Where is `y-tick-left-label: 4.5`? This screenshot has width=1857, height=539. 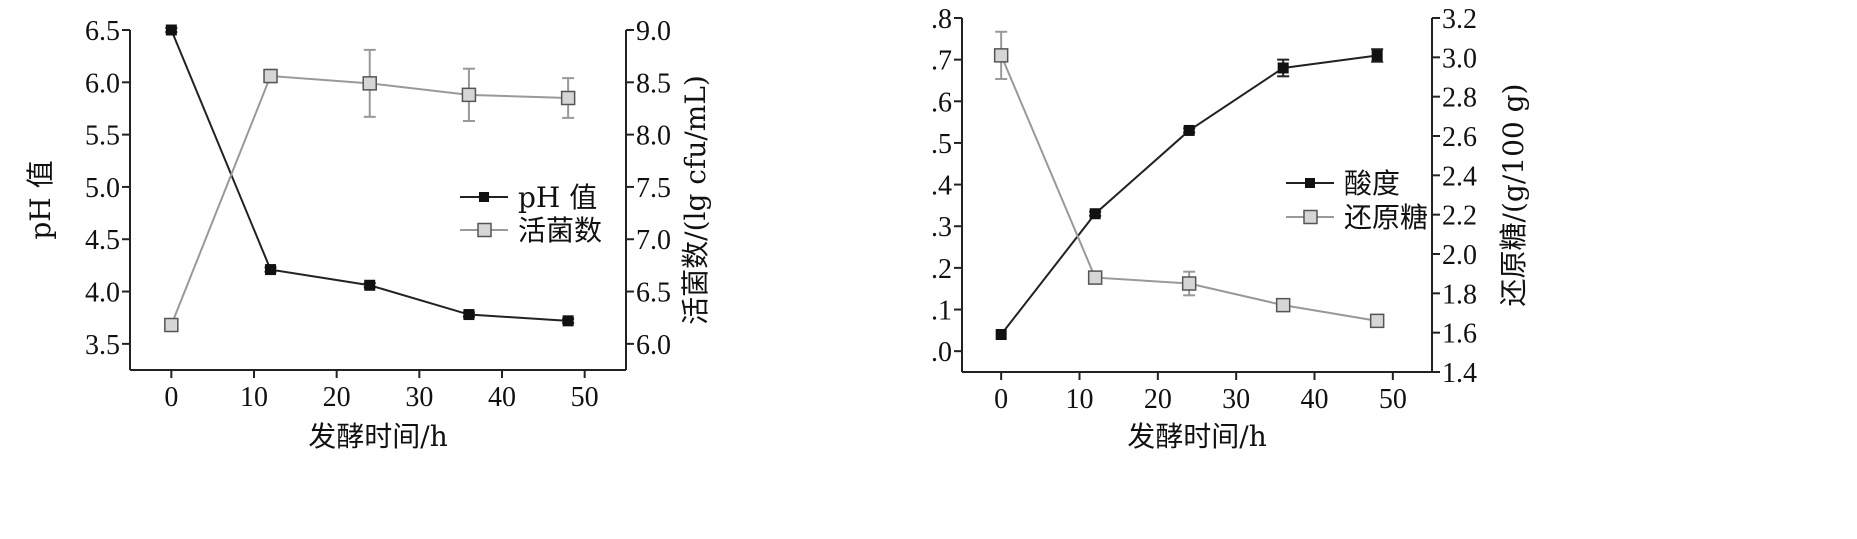 y-tick-left-label: 4.5 is located at coordinates (102, 240).